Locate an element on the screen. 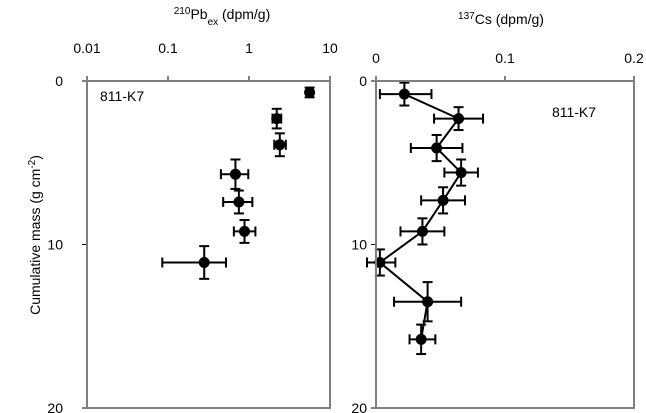 The height and width of the screenshot is (413, 646). cs-core-label: 811-K7 is located at coordinates (574, 112).